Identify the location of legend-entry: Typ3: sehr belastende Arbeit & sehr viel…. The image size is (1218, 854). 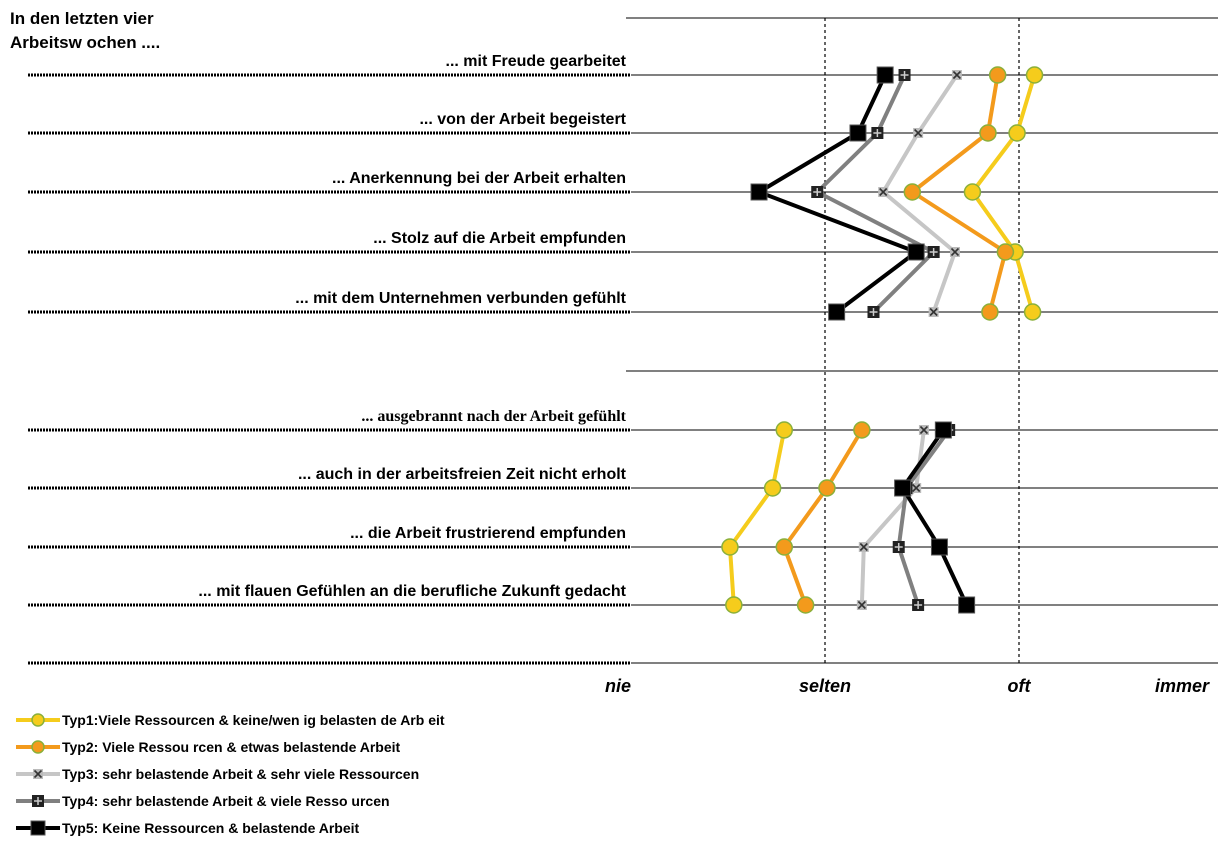
(217, 774).